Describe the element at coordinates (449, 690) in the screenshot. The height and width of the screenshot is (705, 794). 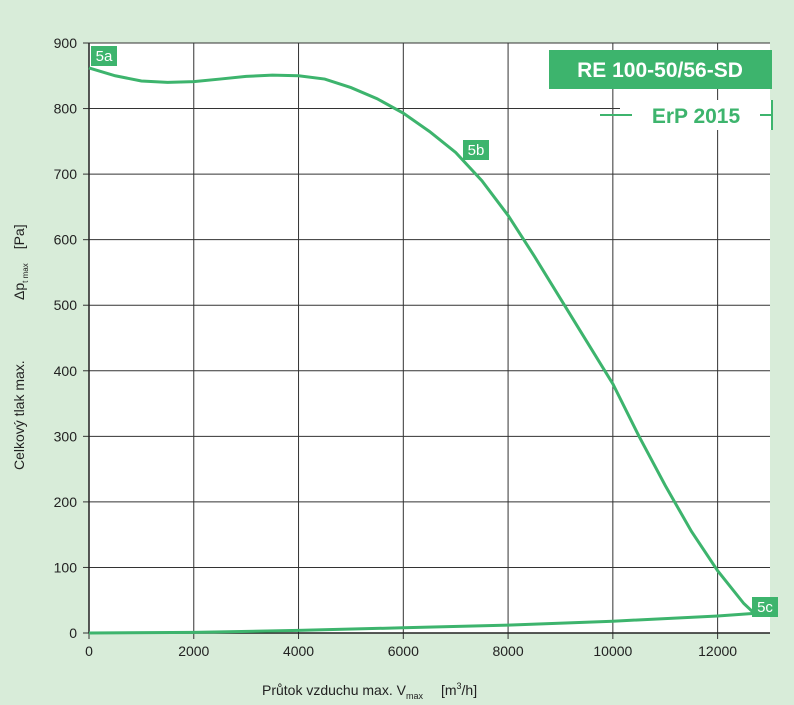
I see `x-label-unit: [m` at that location.